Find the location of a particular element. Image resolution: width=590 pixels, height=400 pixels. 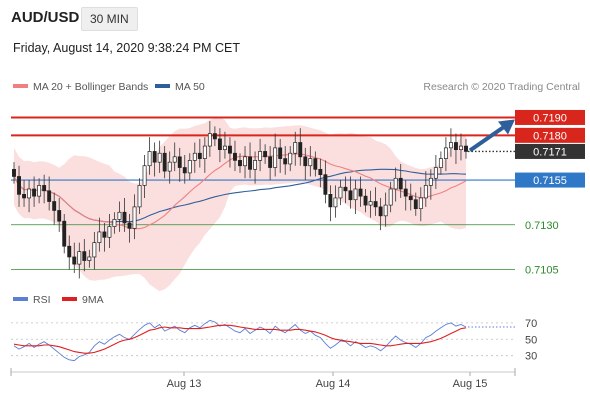

rsi-tick-label: 70 is located at coordinates (531, 324).